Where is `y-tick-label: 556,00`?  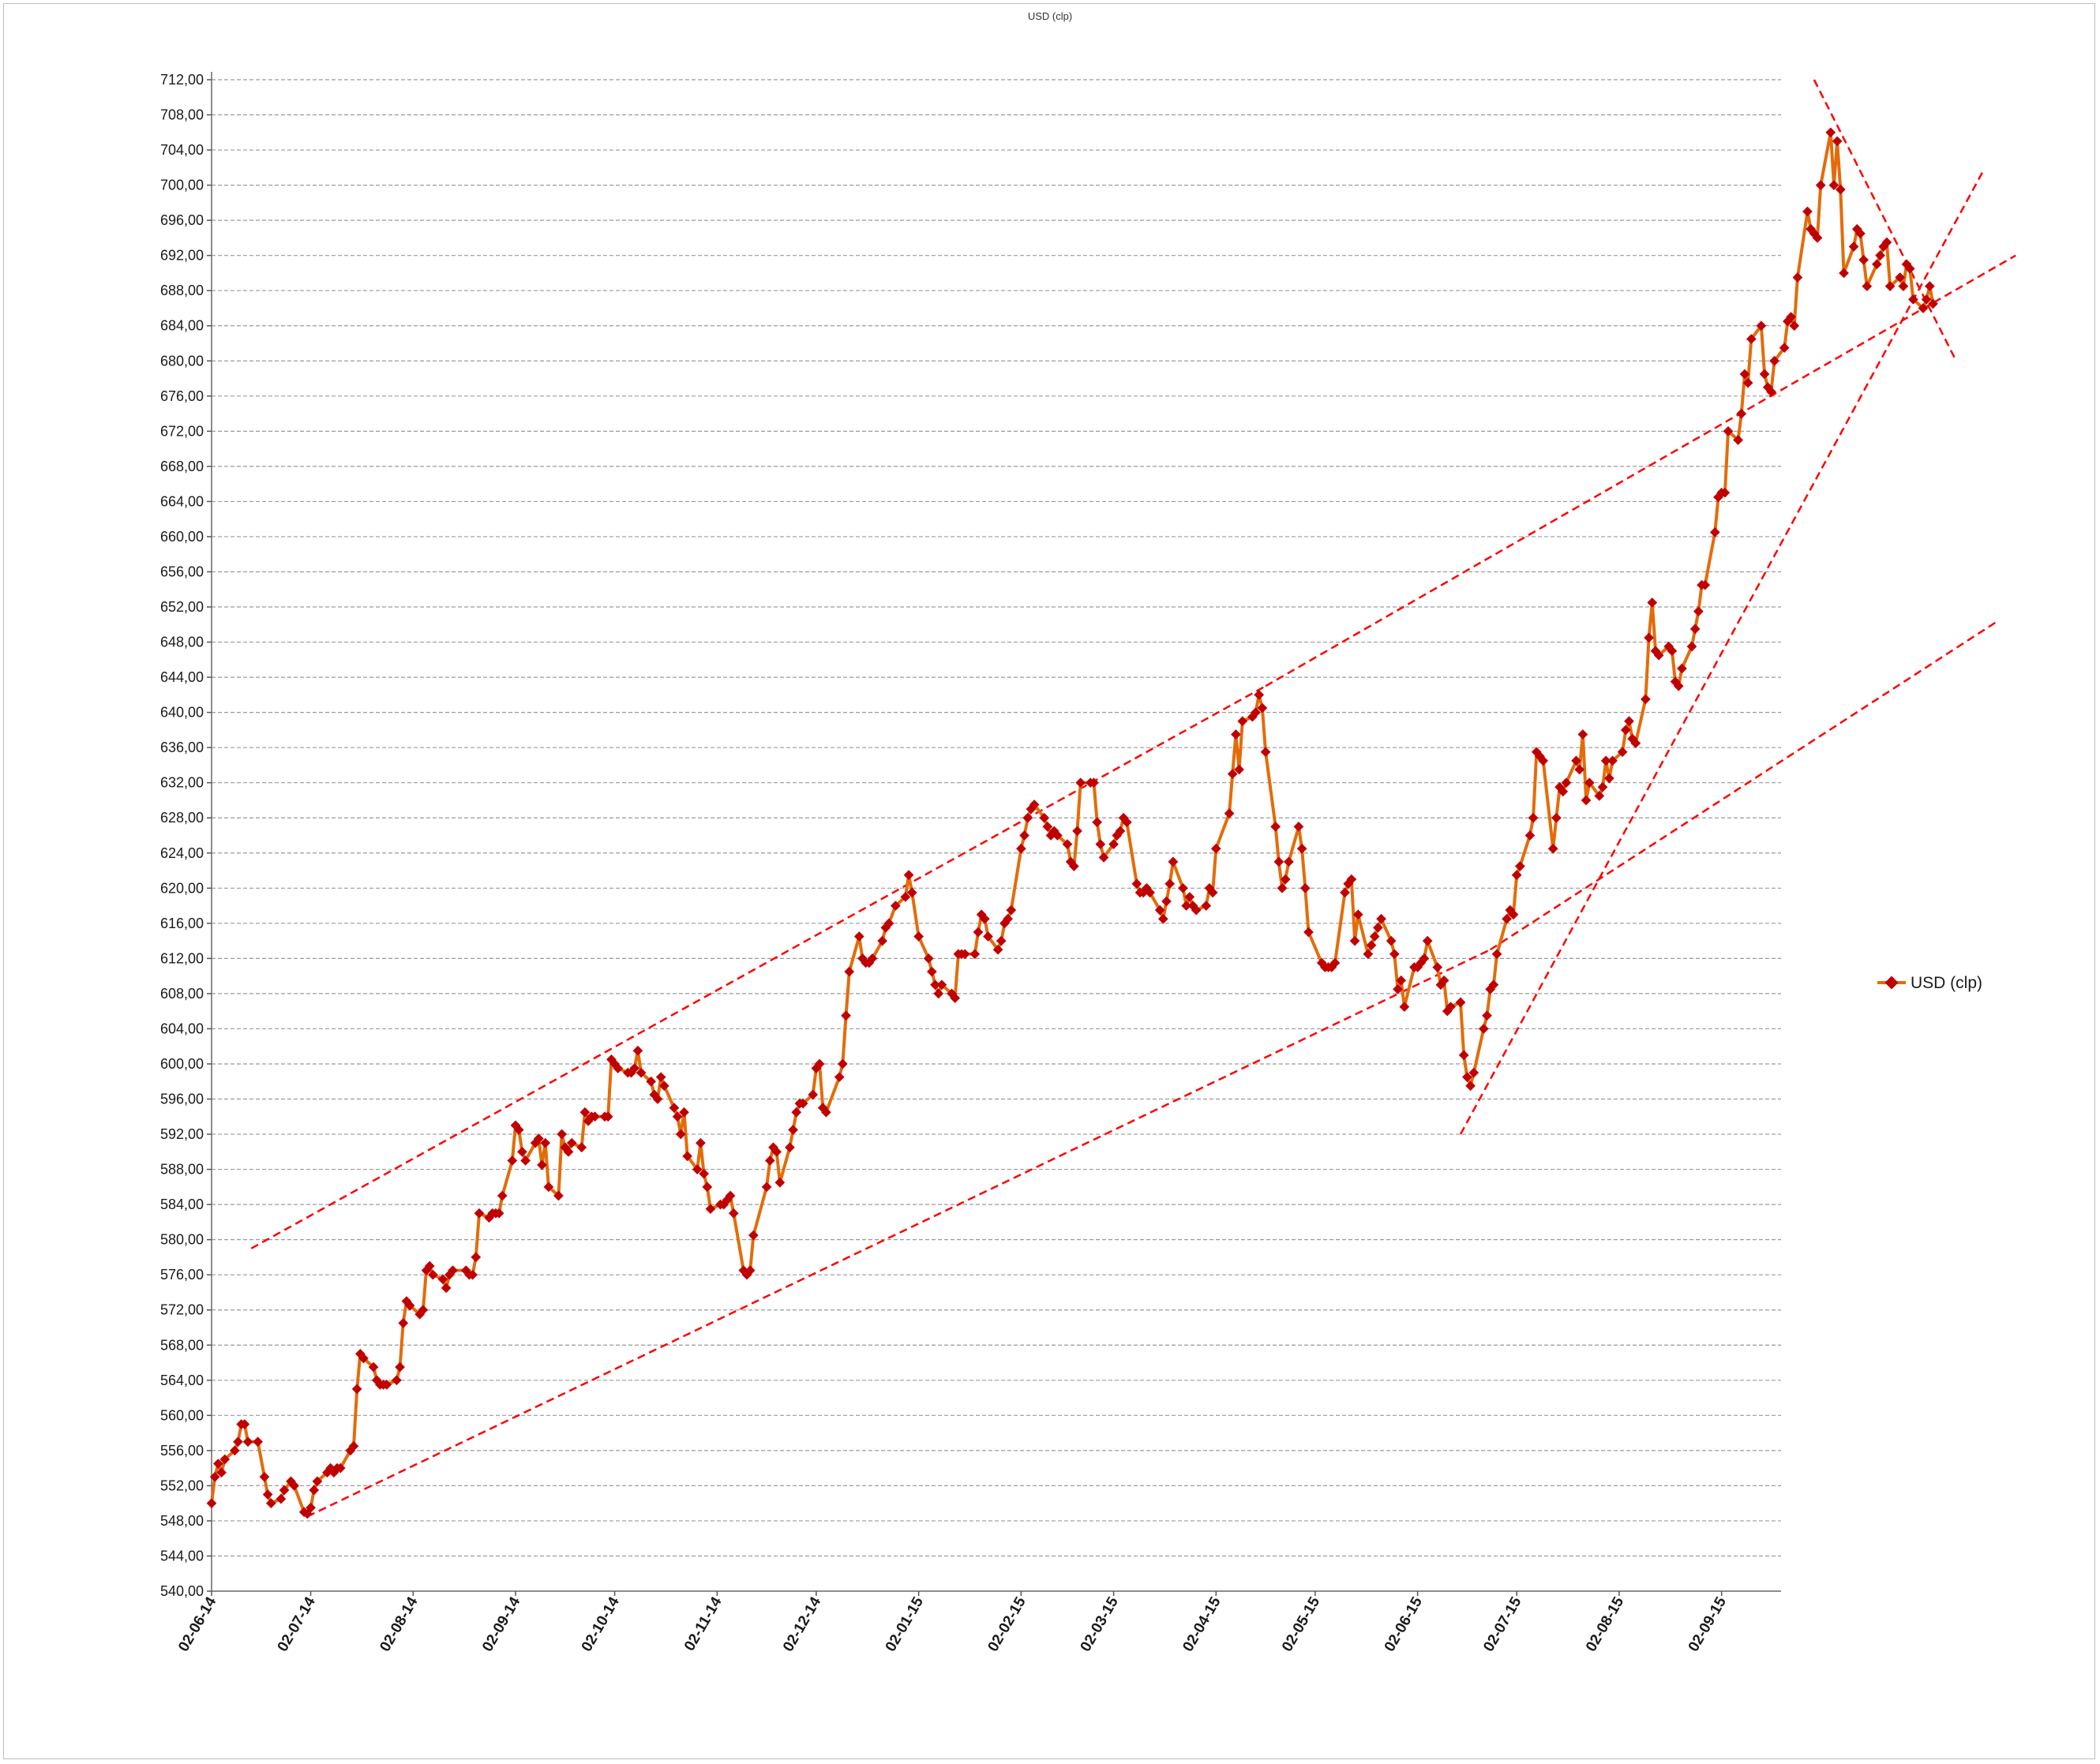 y-tick-label: 556,00 is located at coordinates (182, 1451).